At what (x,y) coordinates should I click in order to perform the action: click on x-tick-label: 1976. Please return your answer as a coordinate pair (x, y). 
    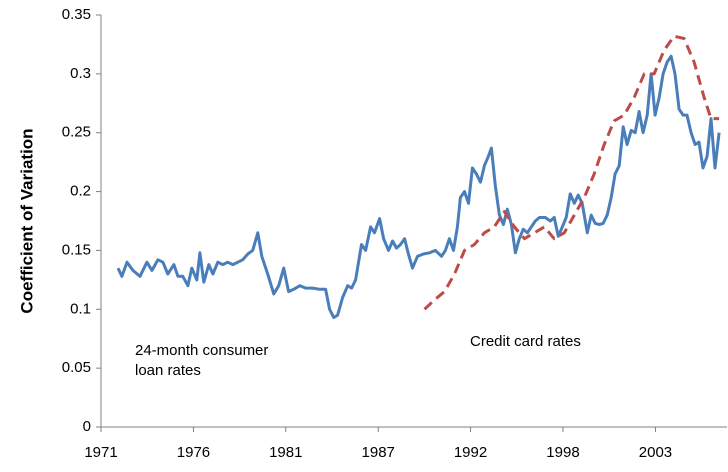
    Looking at the image, I should click on (193, 452).